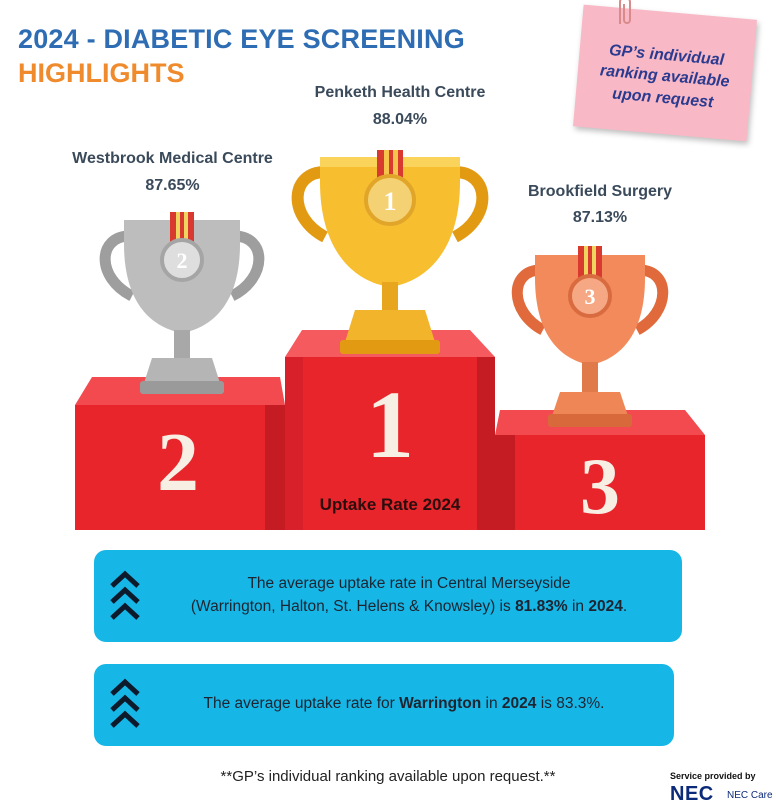 The height and width of the screenshot is (811, 776). I want to click on central-merseyside-rate: 81.83%, so click(541, 607).